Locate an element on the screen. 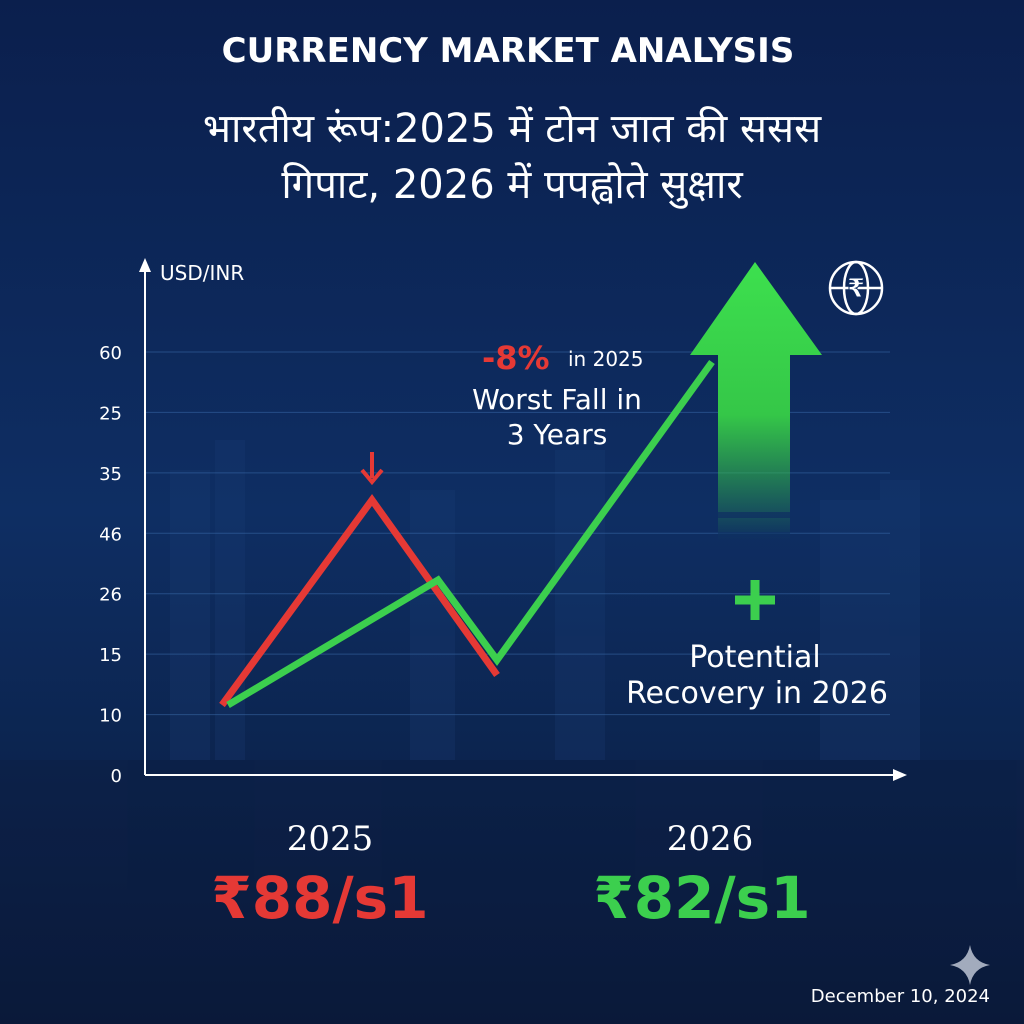  y-tick-label: 25 is located at coordinates (110, 413).